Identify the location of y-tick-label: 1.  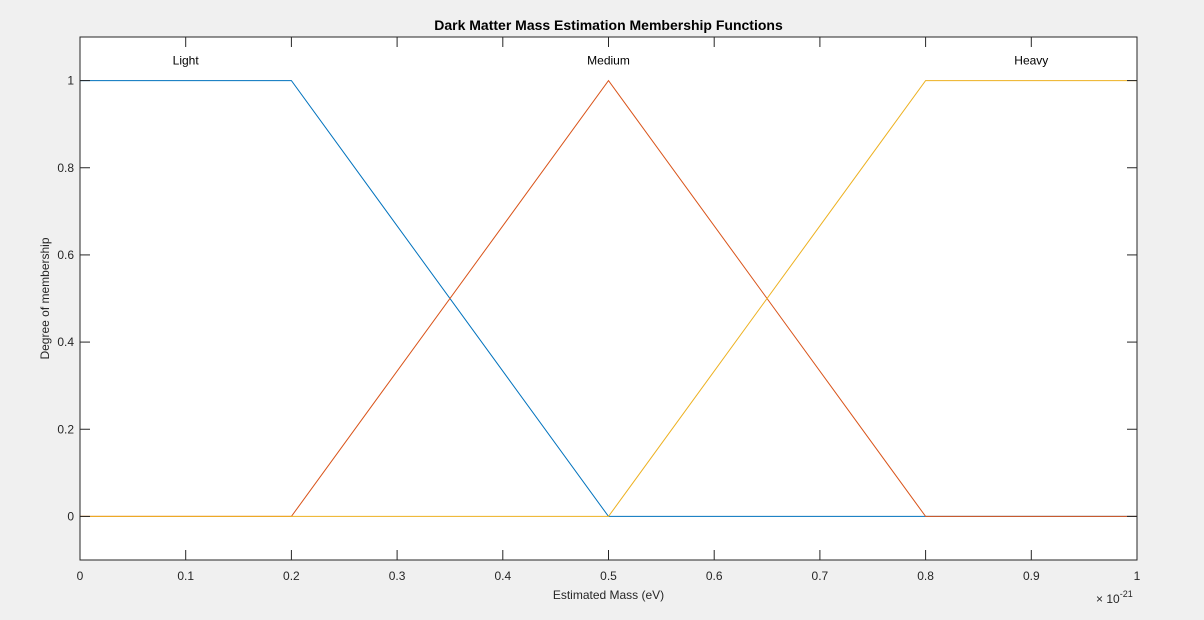
(70, 81).